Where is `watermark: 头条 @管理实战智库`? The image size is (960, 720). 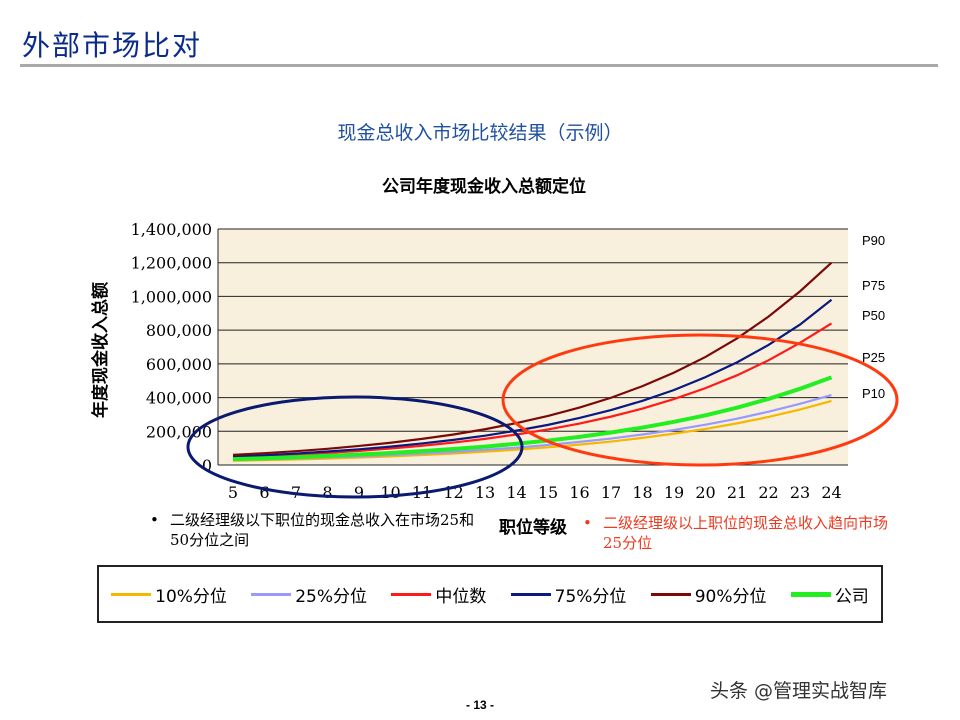
watermark: 头条 @管理实战智库 is located at coordinates (799, 691).